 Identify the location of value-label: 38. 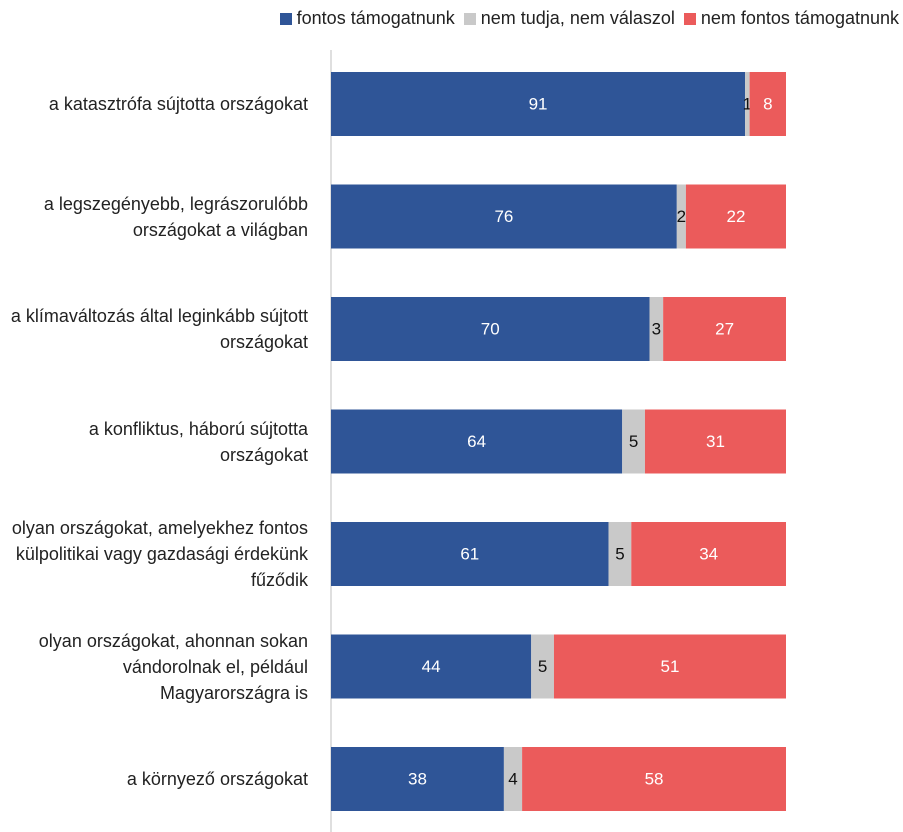
(417, 778).